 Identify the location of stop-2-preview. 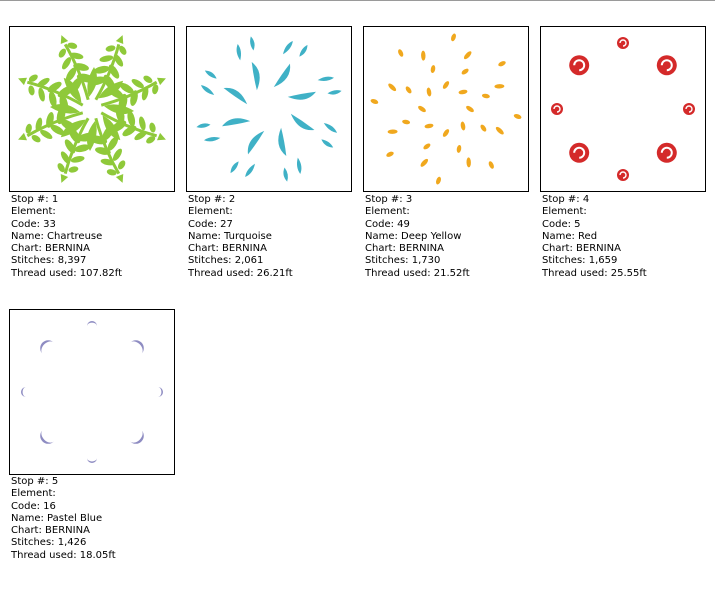
(269, 109).